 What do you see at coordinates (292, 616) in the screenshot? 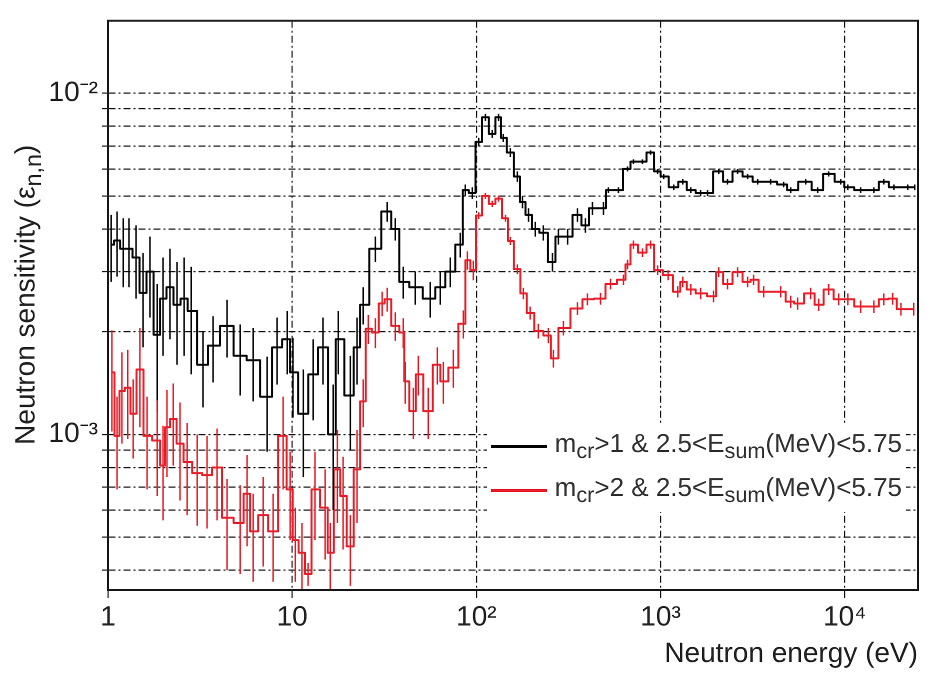
I see `x-tick-label: 10` at bounding box center [292, 616].